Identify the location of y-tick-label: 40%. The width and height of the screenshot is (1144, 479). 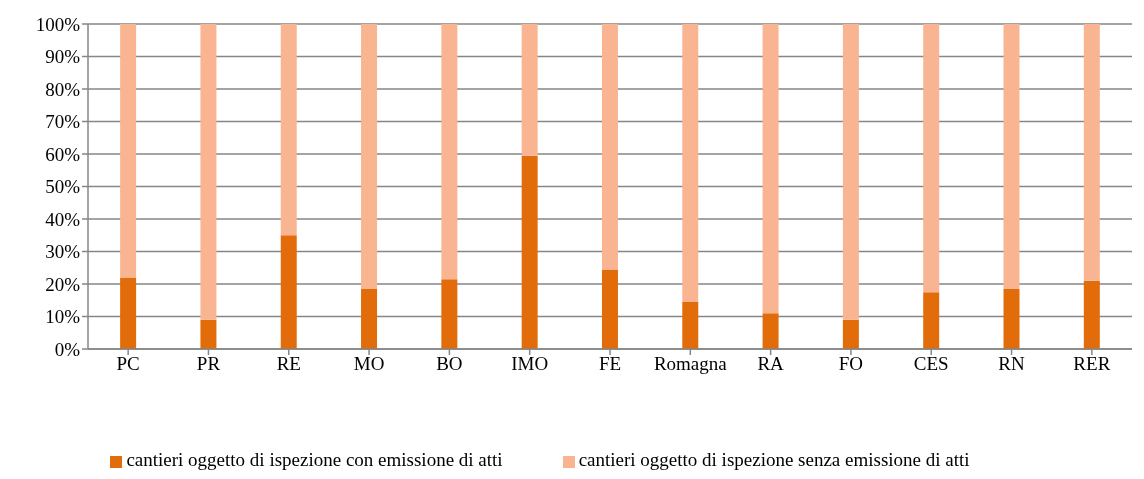
(63, 219).